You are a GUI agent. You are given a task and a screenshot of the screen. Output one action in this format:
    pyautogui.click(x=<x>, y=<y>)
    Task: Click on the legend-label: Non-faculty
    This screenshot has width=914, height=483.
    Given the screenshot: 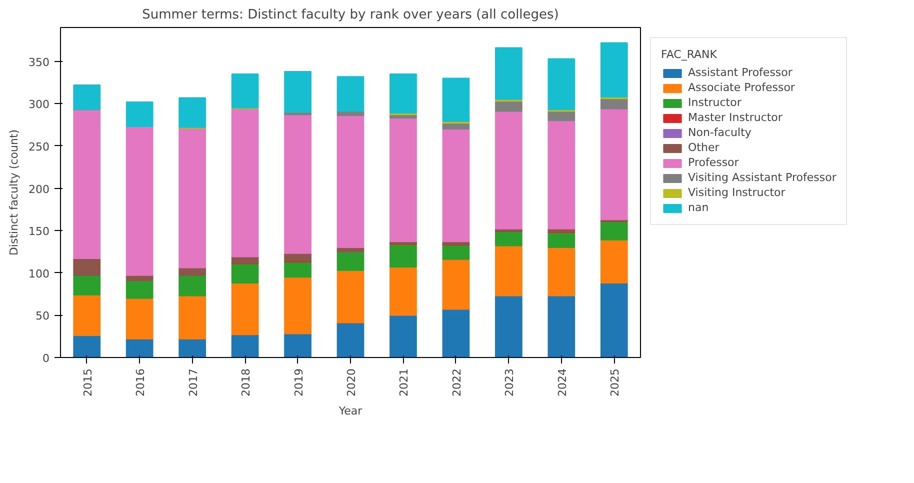 What is the action you would take?
    pyautogui.click(x=720, y=132)
    